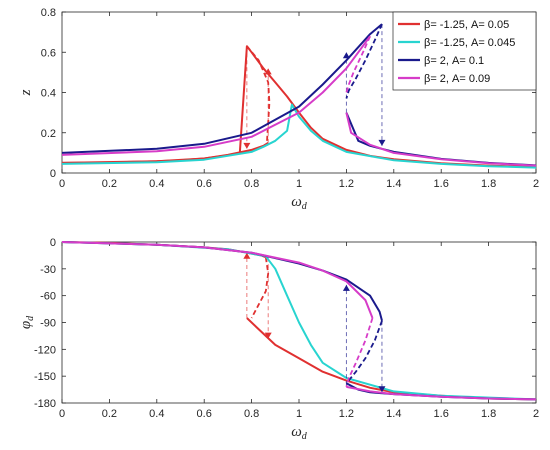 Image resolution: width=550 pixels, height=450 pixels. What do you see at coordinates (27, 322) in the screenshot?
I see `y-axis-label: φd` at bounding box center [27, 322].